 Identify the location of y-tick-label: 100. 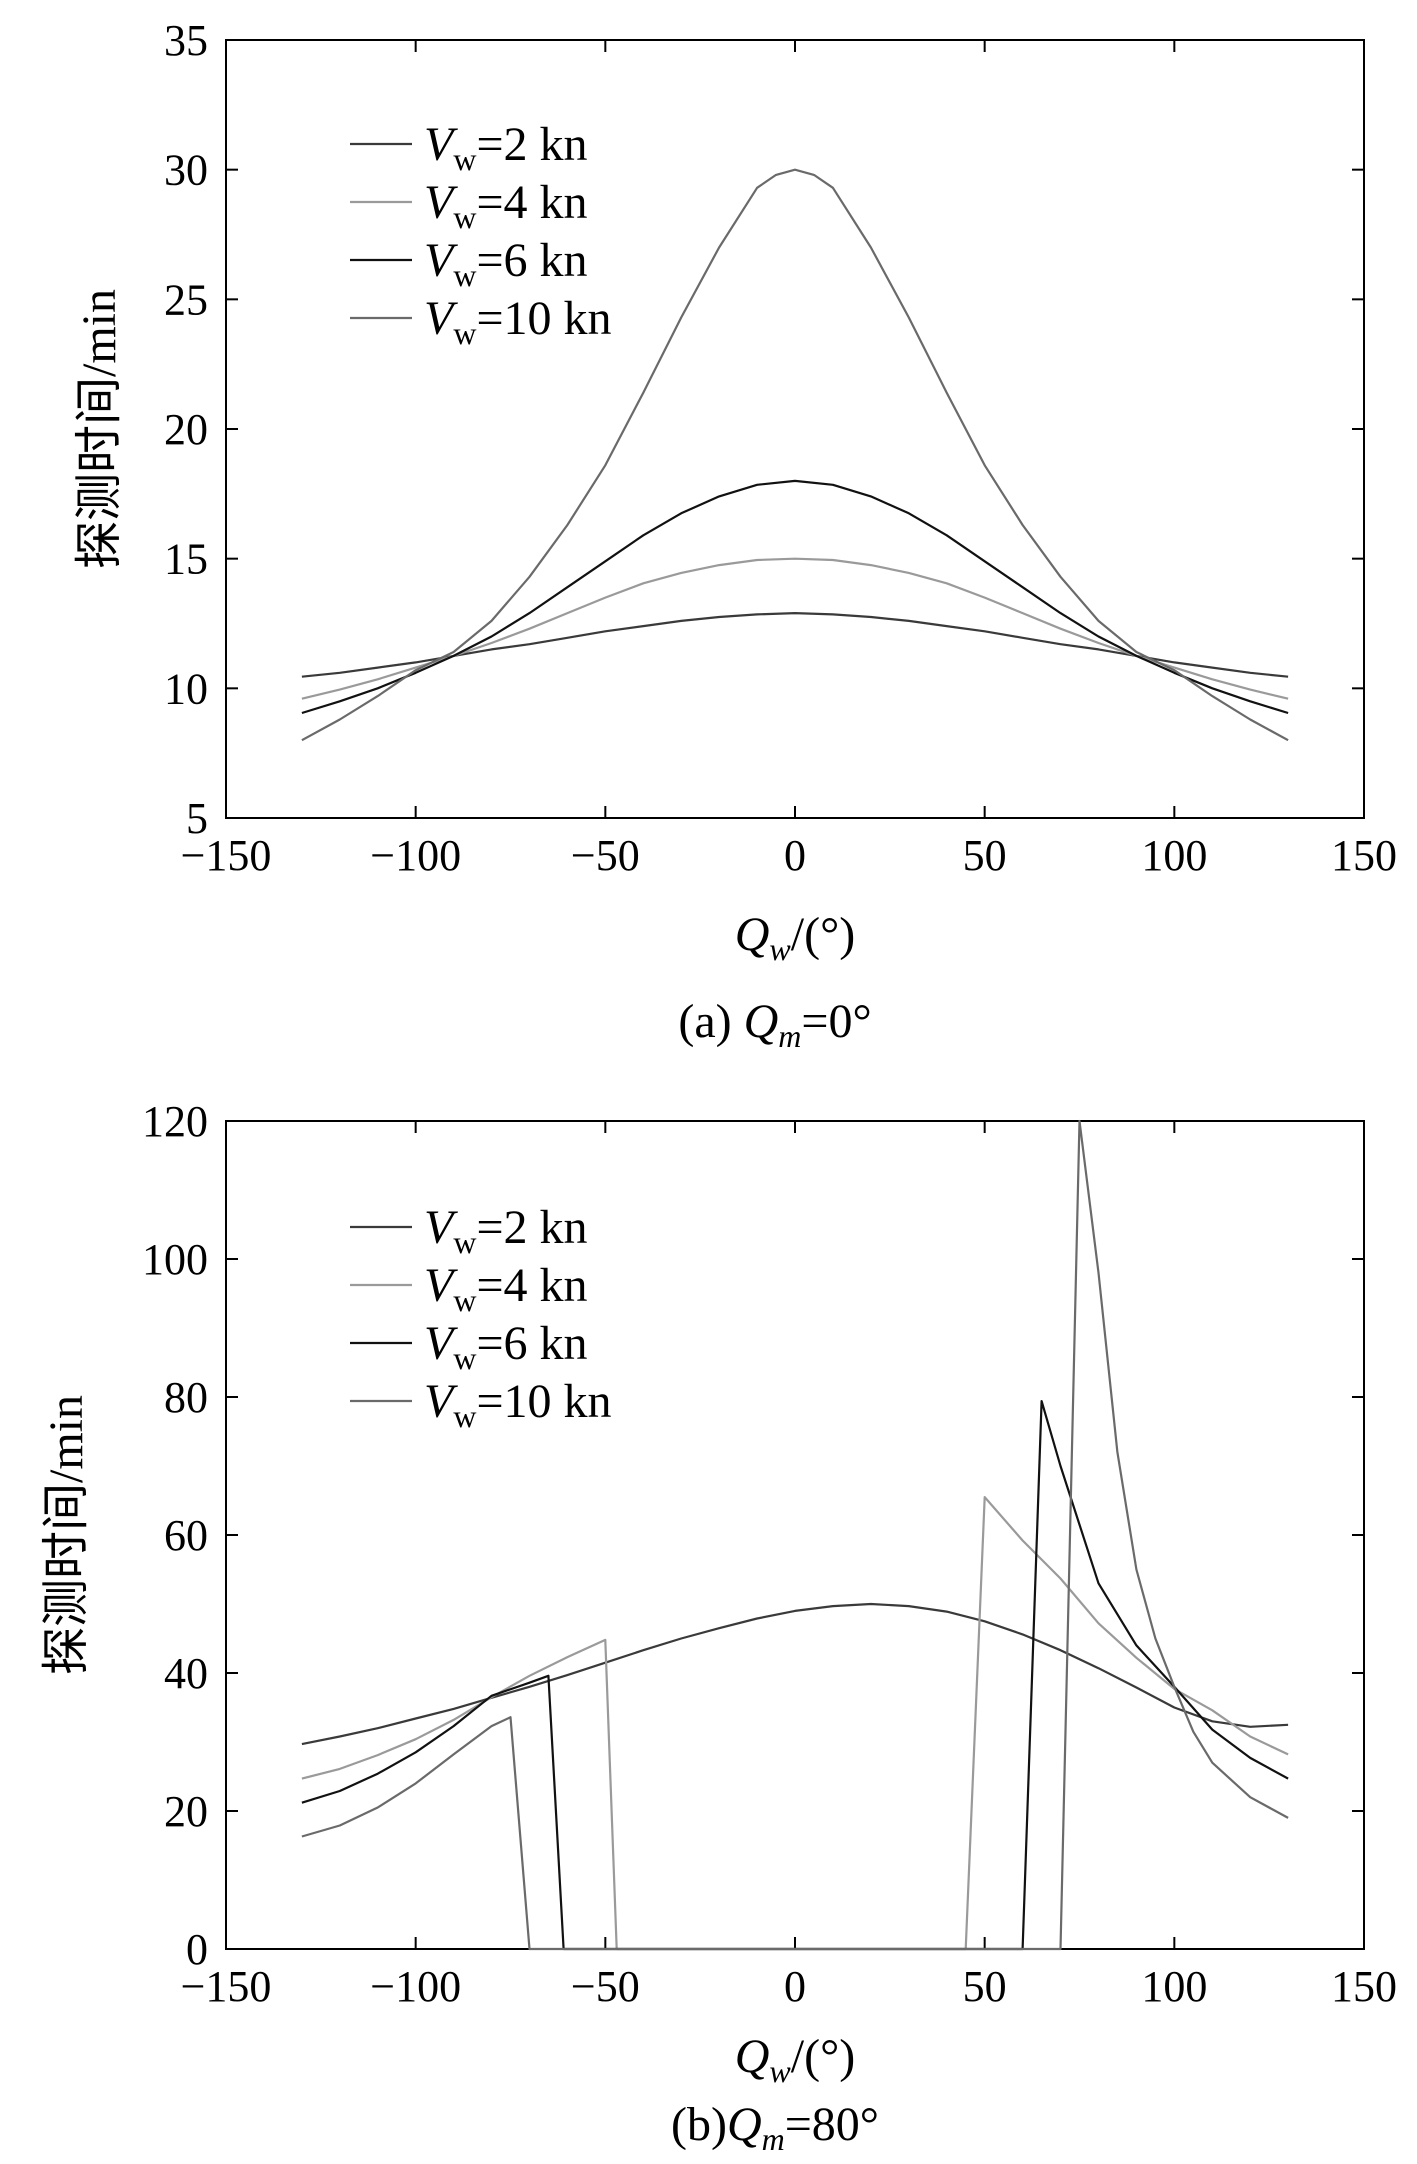
(175, 1259).